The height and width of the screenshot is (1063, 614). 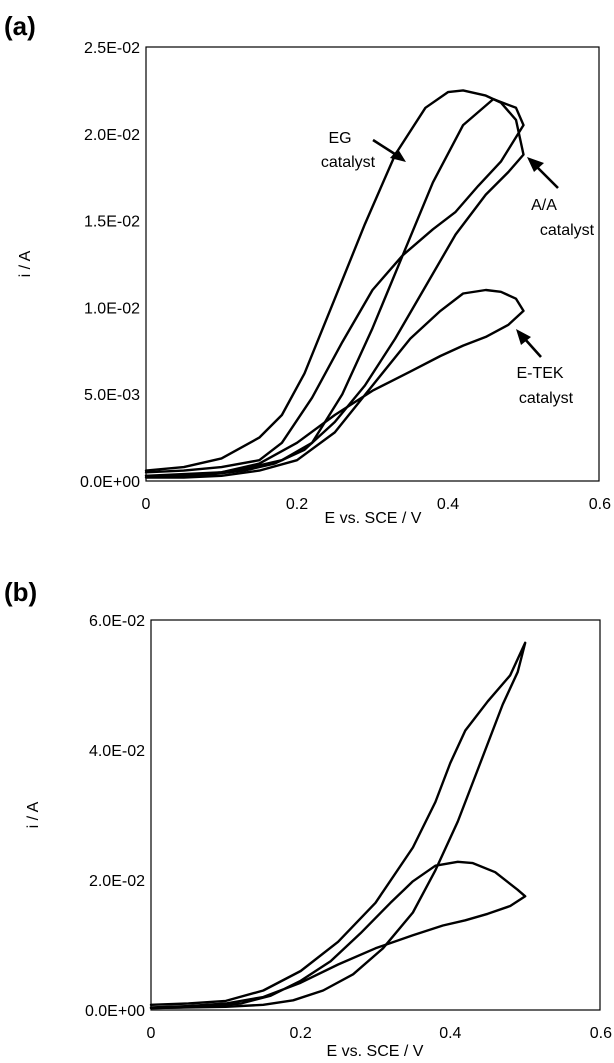 I want to click on x-tick-label-b: 0.2, so click(x=301, y=1033).